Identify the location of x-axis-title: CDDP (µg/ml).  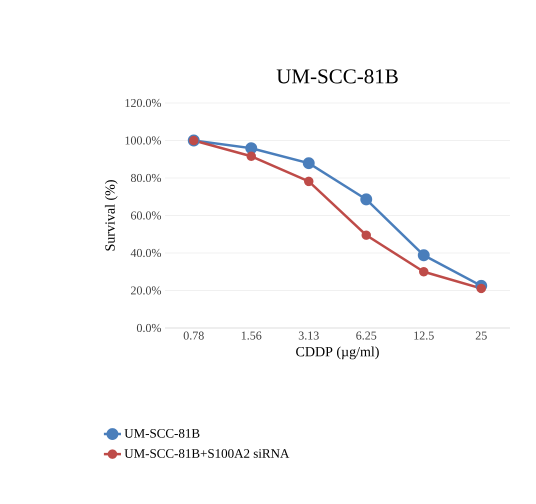
(337, 353).